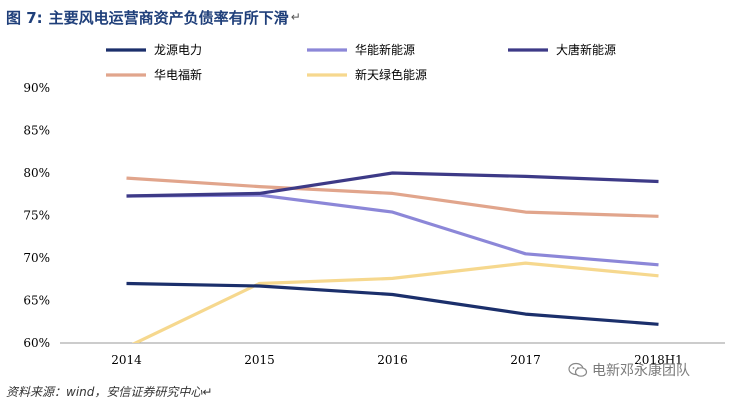 This screenshot has width=744, height=406. Describe the element at coordinates (36, 301) in the screenshot. I see `y-tick-label: 65%` at that location.